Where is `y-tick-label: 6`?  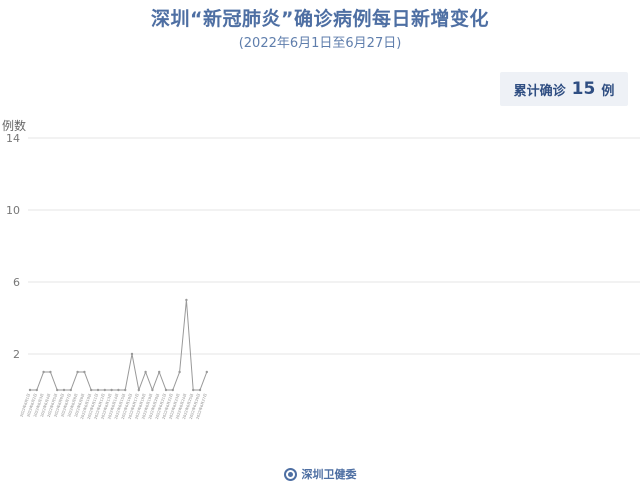 y-tick-label: 6 is located at coordinates (16, 282).